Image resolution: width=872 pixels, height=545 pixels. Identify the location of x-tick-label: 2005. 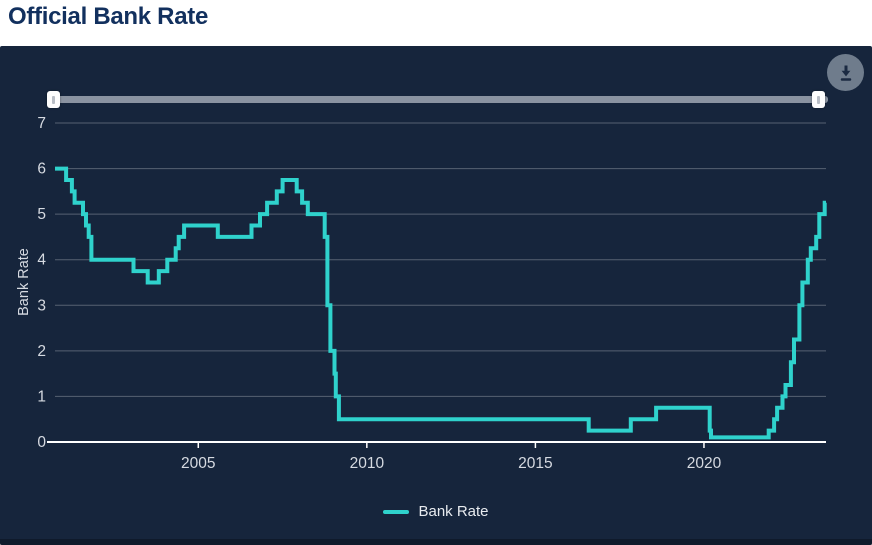
(198, 463).